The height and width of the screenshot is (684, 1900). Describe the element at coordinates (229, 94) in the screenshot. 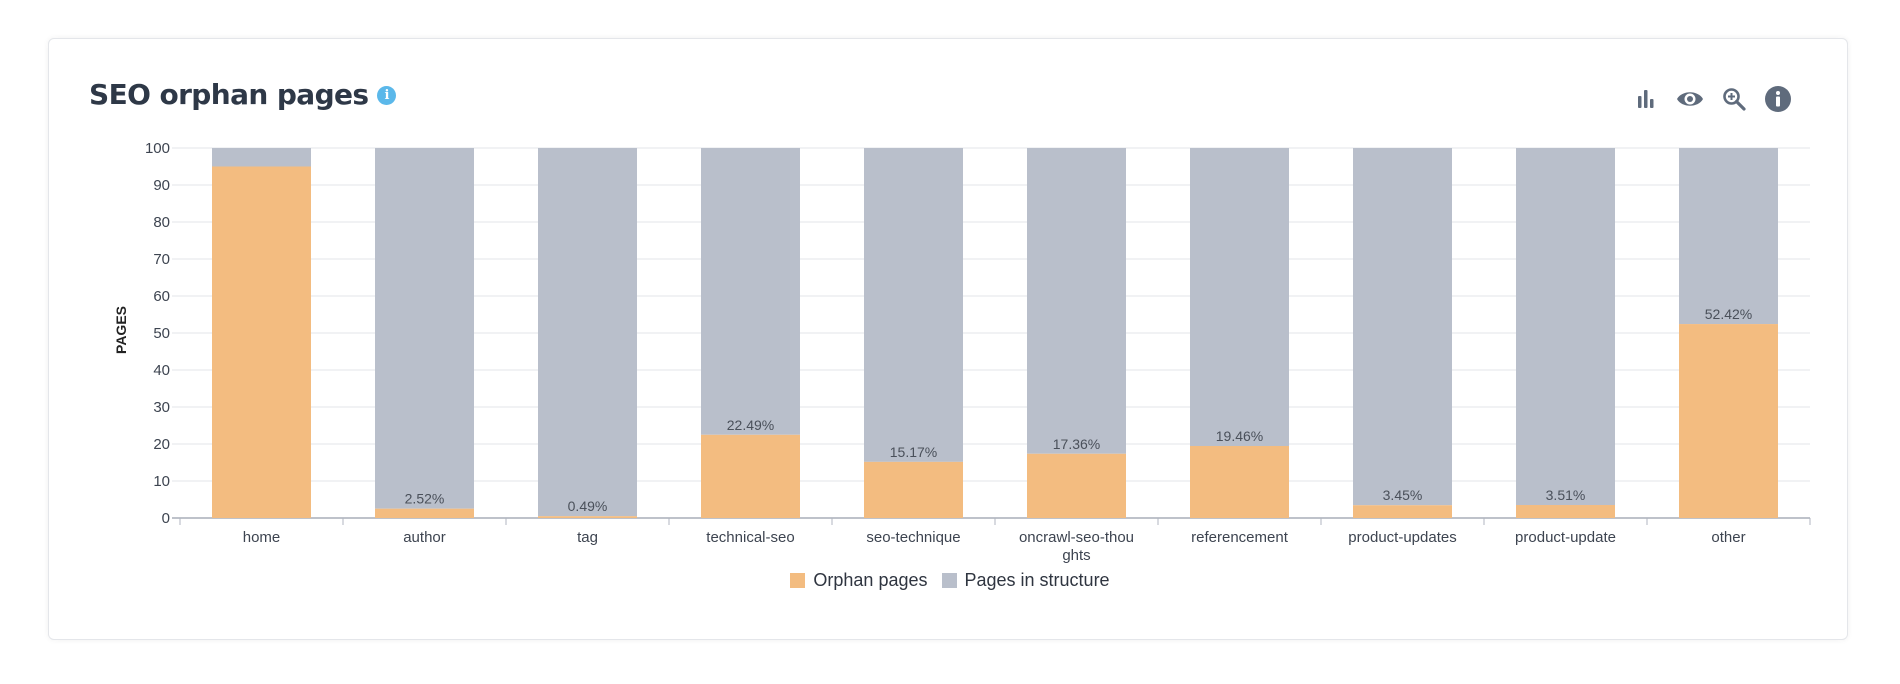

I see `chart-title: SEO orphan pages` at that location.